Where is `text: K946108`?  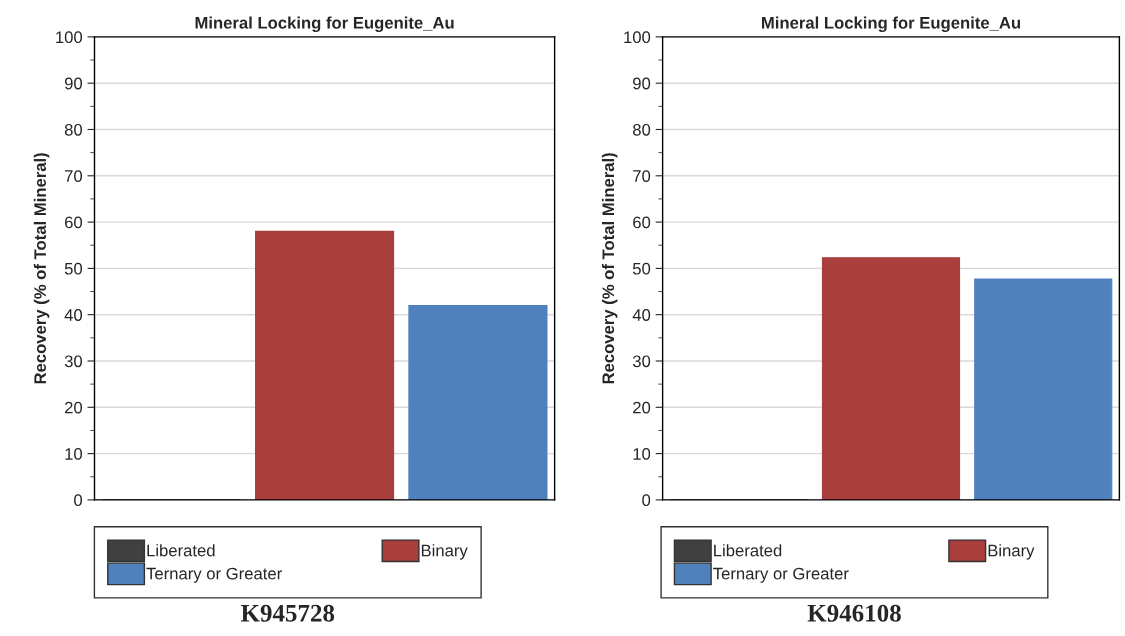
text: K946108 is located at coordinates (854, 613).